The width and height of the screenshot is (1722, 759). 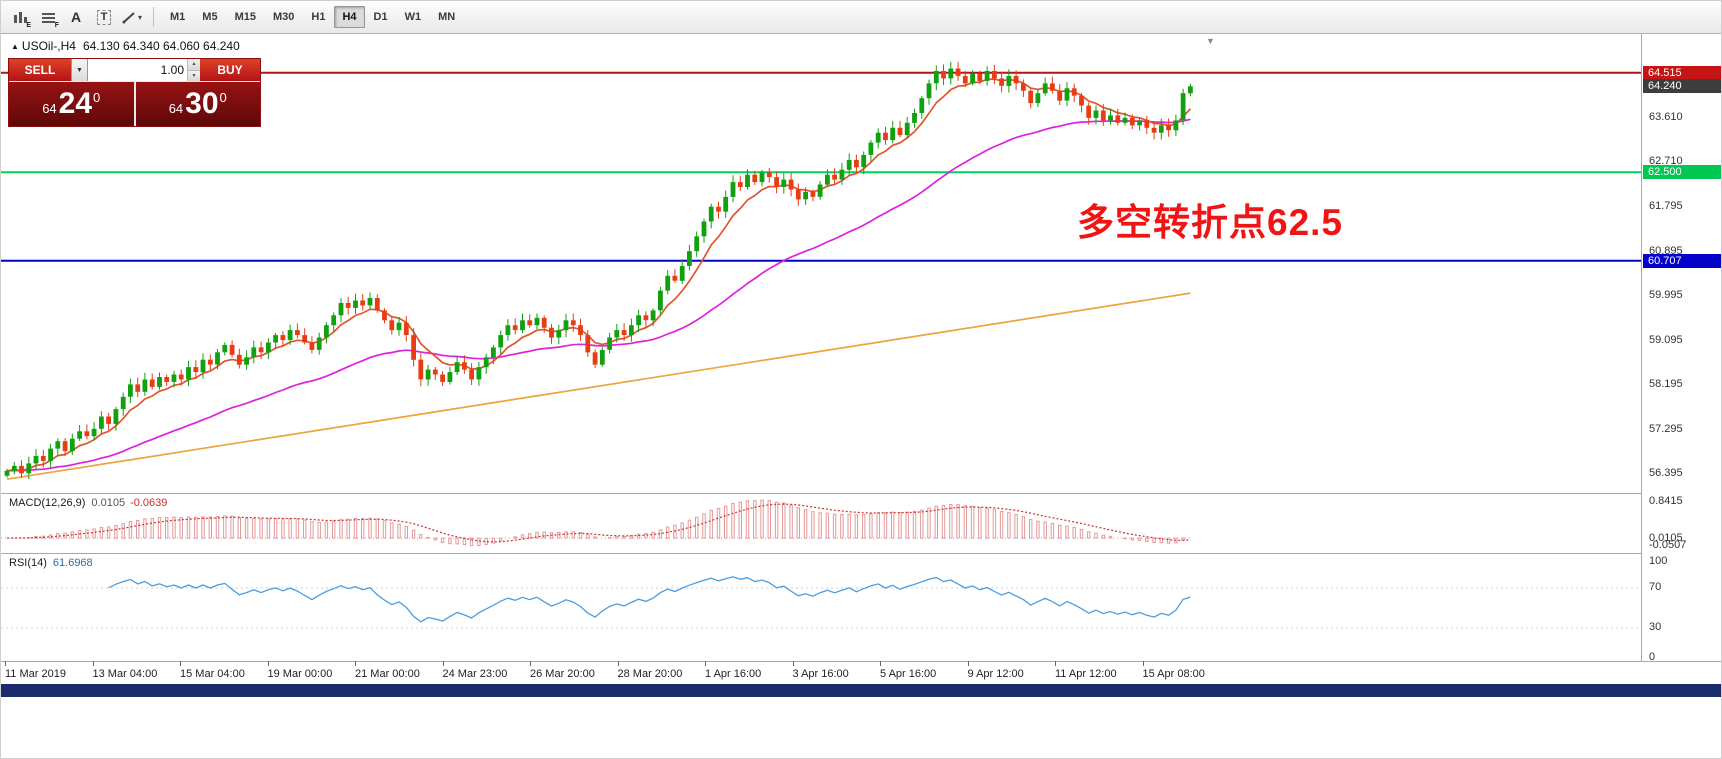 What do you see at coordinates (318, 17) in the screenshot?
I see `timeframe-button-h1: H1` at bounding box center [318, 17].